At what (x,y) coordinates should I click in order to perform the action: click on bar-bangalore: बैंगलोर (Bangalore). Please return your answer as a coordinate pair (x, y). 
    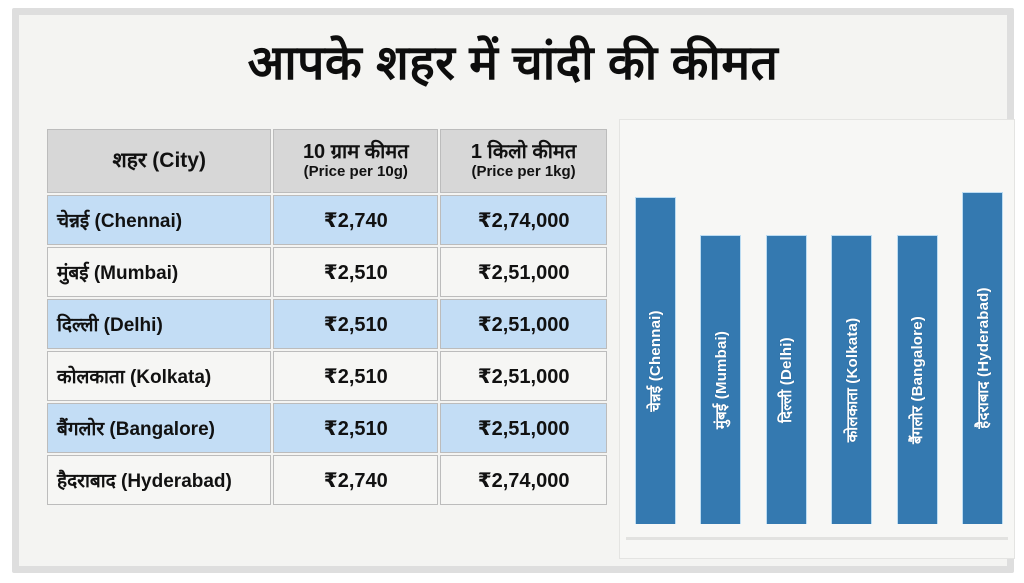
    Looking at the image, I should click on (917, 379).